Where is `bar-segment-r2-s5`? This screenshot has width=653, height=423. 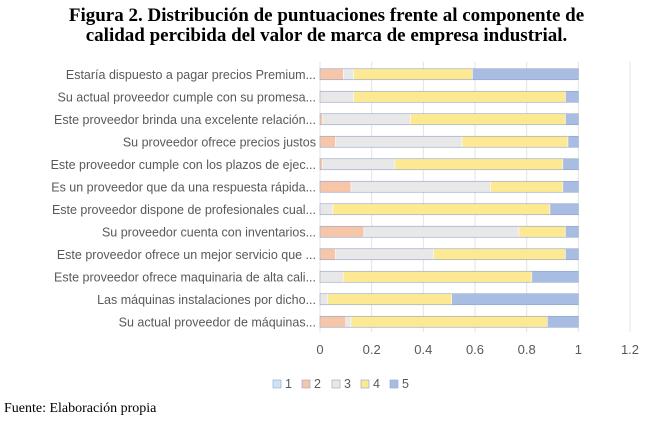 bar-segment-r2-s5 is located at coordinates (572, 119).